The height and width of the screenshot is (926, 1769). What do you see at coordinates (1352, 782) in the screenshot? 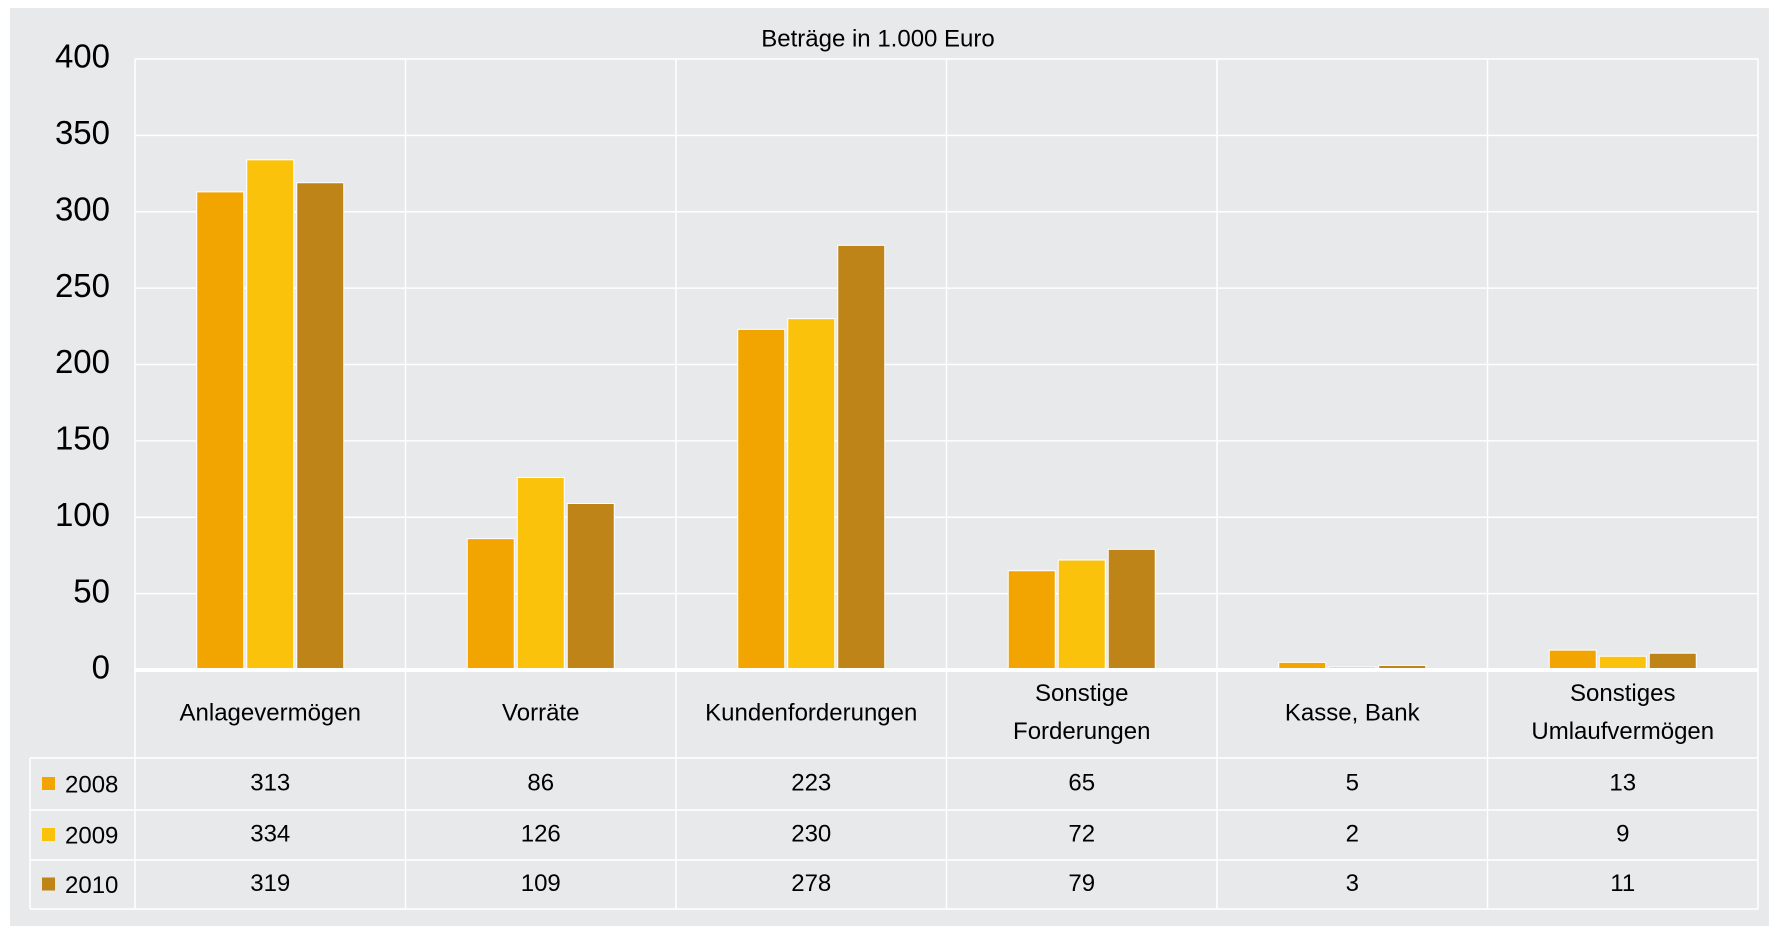
I see `table-value: 5` at bounding box center [1352, 782].